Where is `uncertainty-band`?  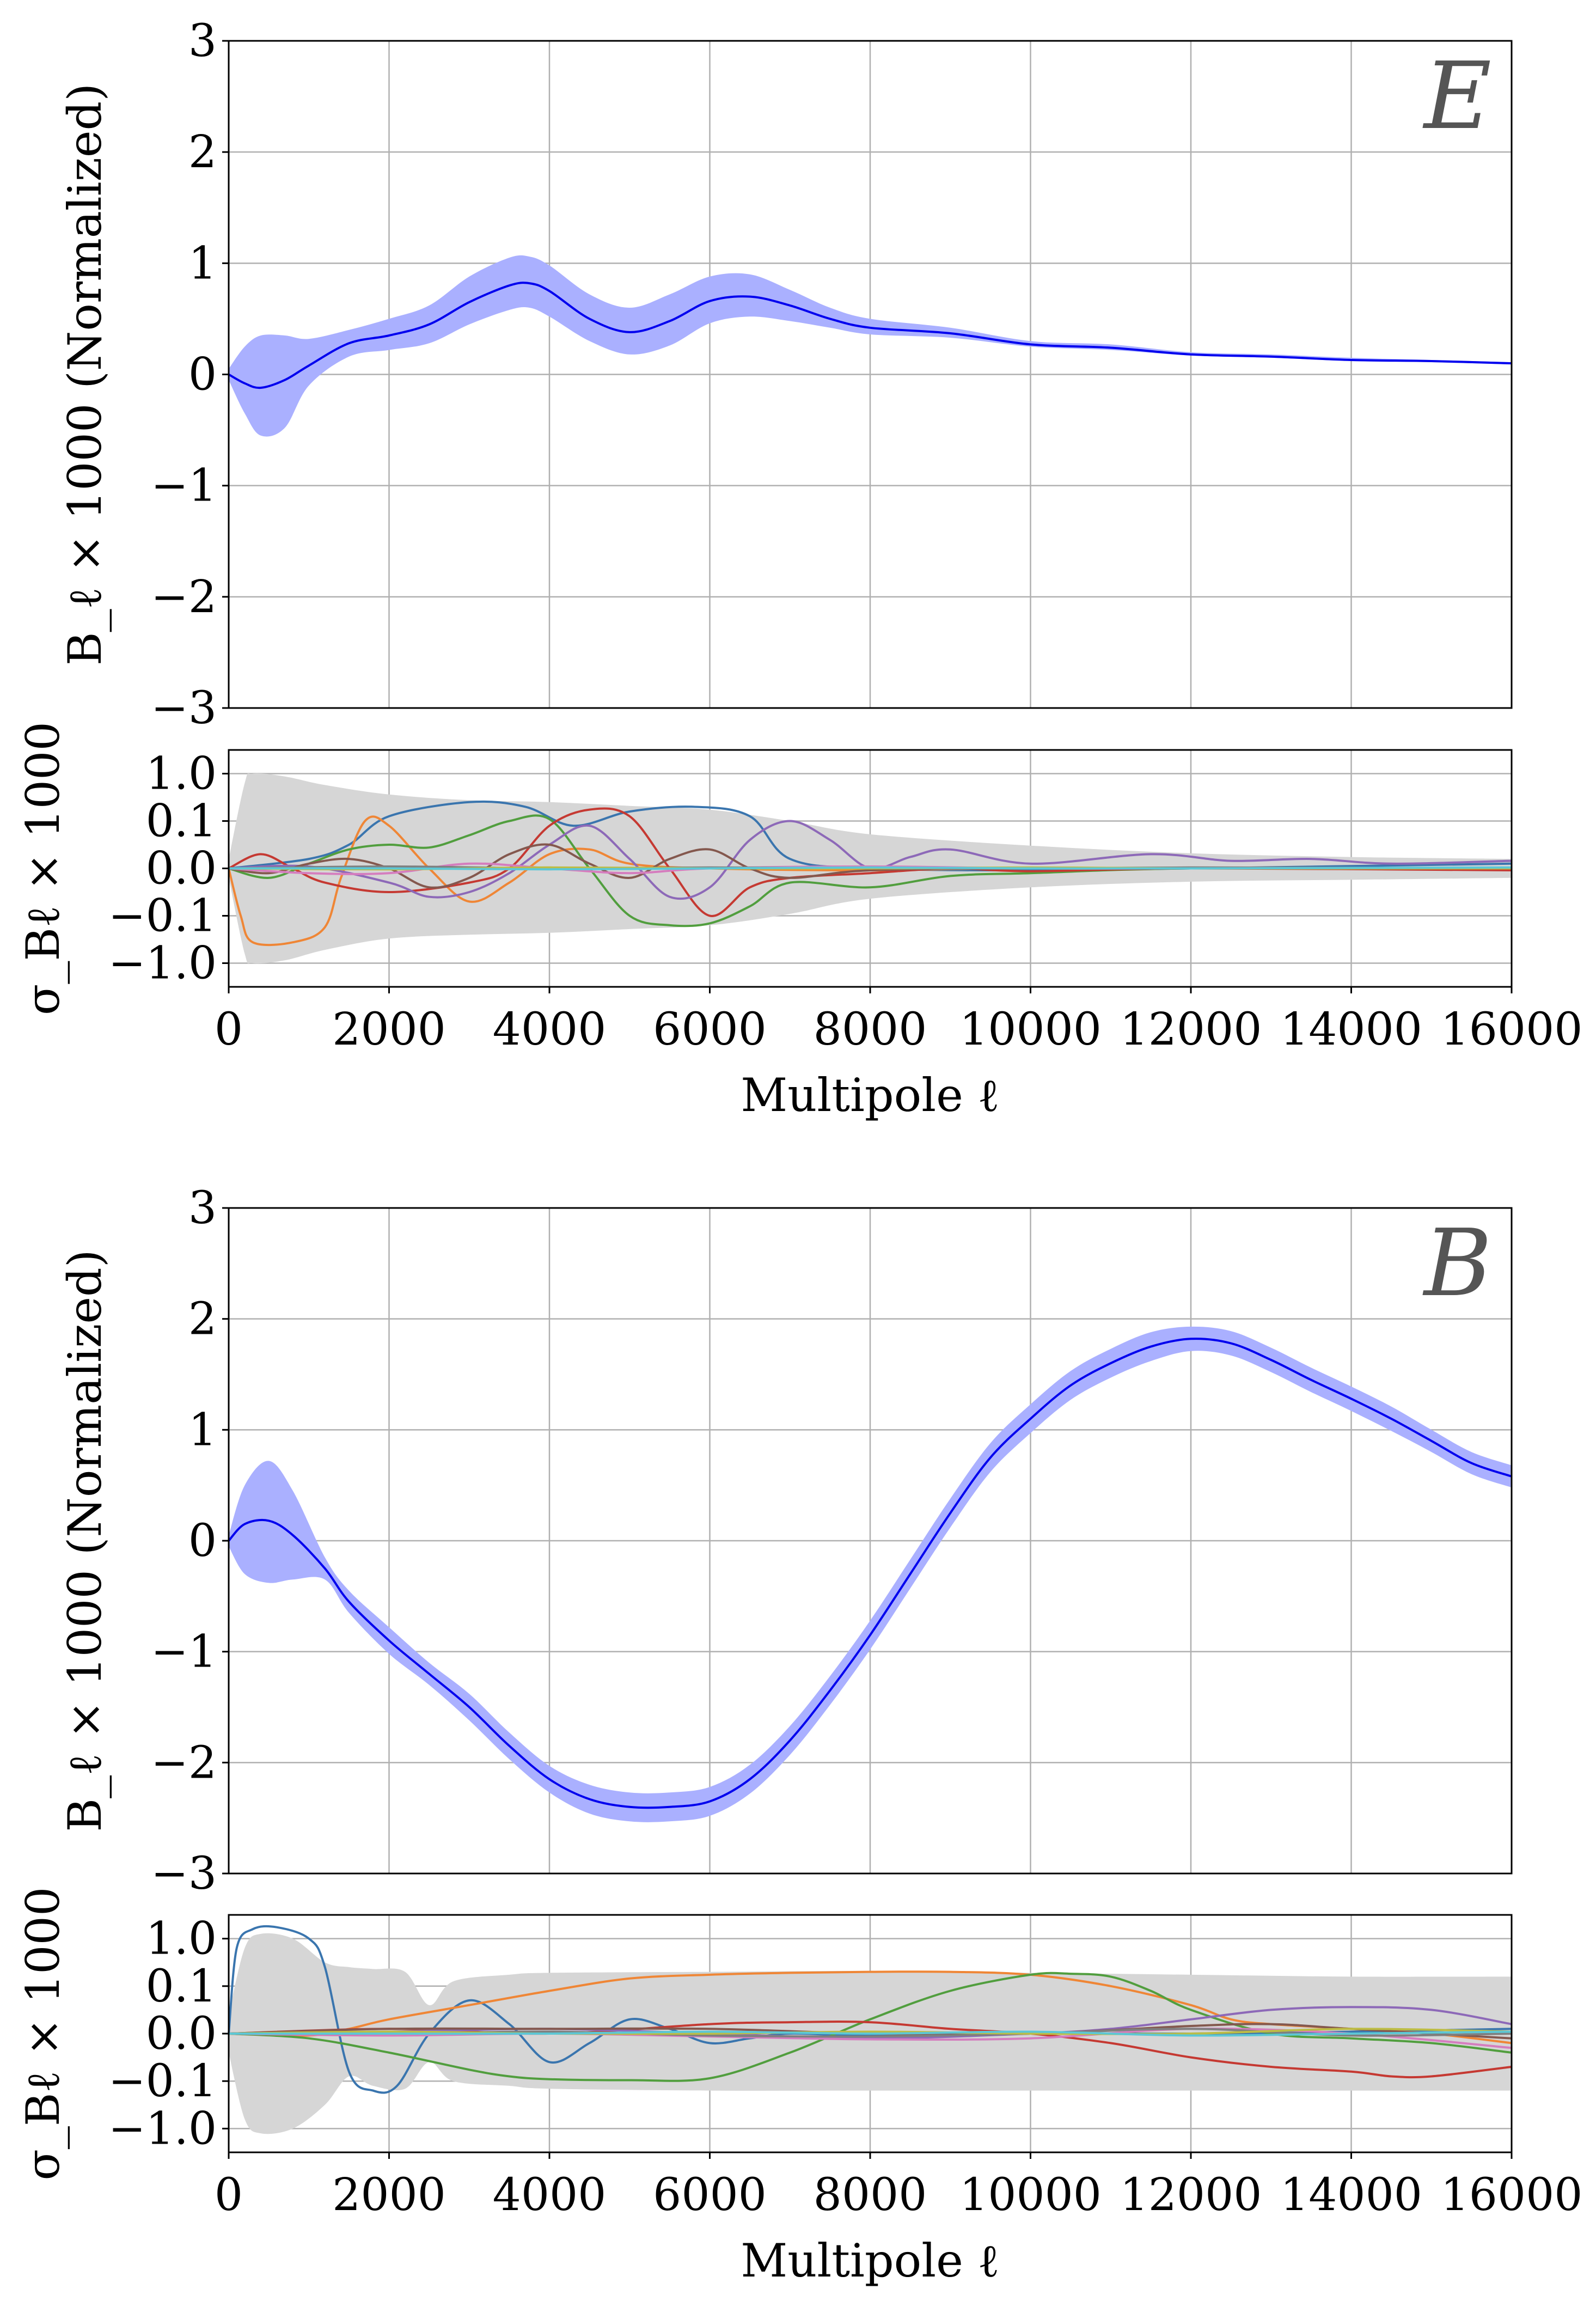
uncertainty-band is located at coordinates (870, 346).